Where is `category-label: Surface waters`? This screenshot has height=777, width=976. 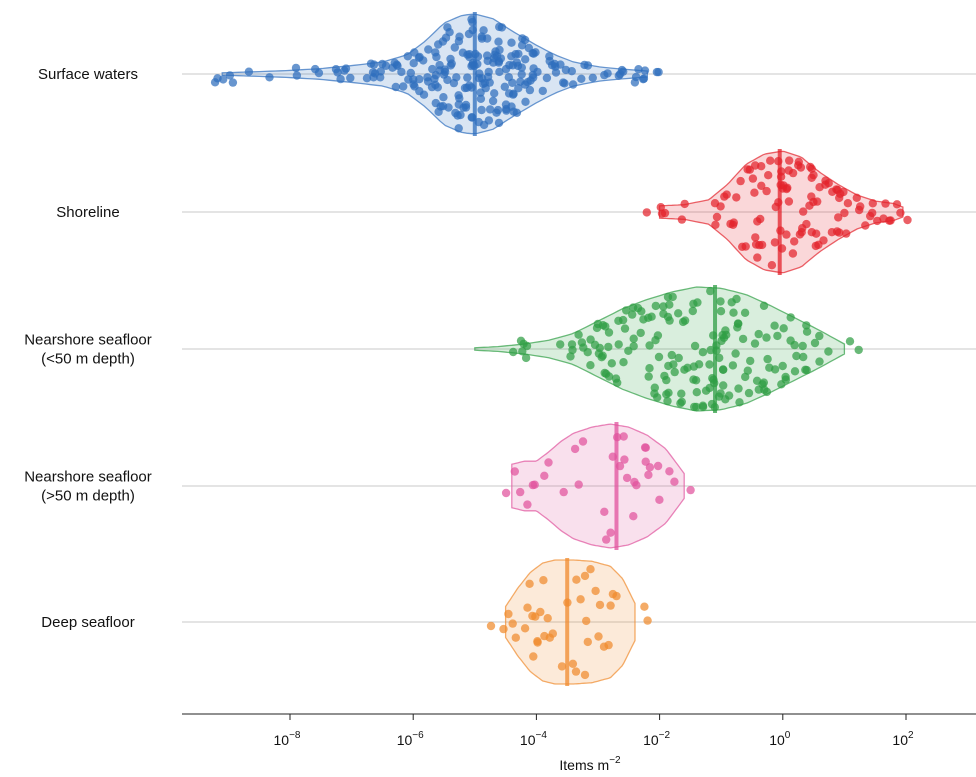
category-label: Surface waters is located at coordinates (88, 74).